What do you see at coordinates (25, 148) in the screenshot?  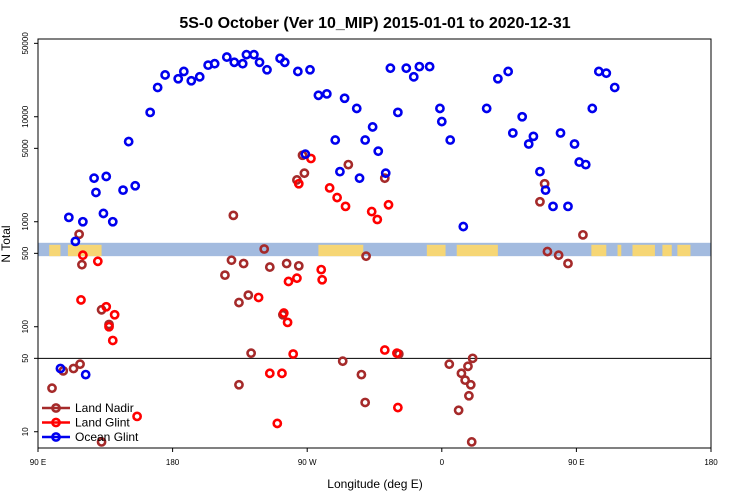 I see `y-tick-label: 5000` at bounding box center [25, 148].